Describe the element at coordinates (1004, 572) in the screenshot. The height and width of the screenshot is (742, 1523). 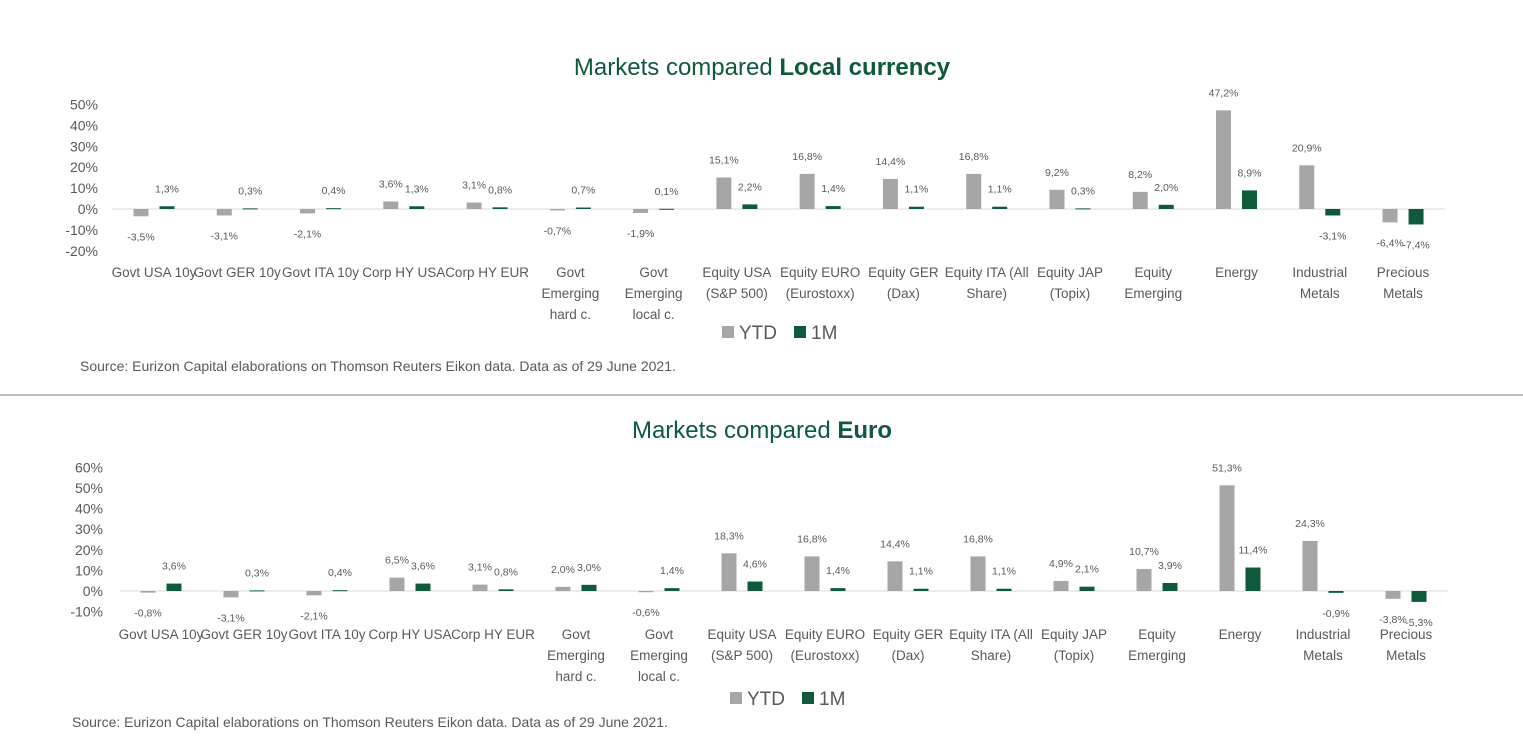
I see `data-label-1m: 1,1%` at that location.